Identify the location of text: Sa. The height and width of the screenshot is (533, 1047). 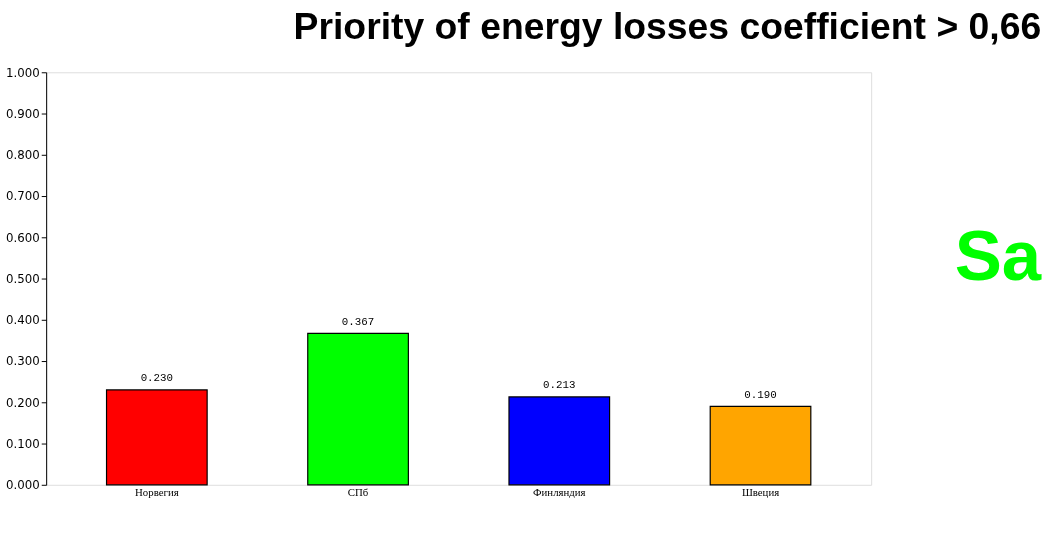
(998, 255).